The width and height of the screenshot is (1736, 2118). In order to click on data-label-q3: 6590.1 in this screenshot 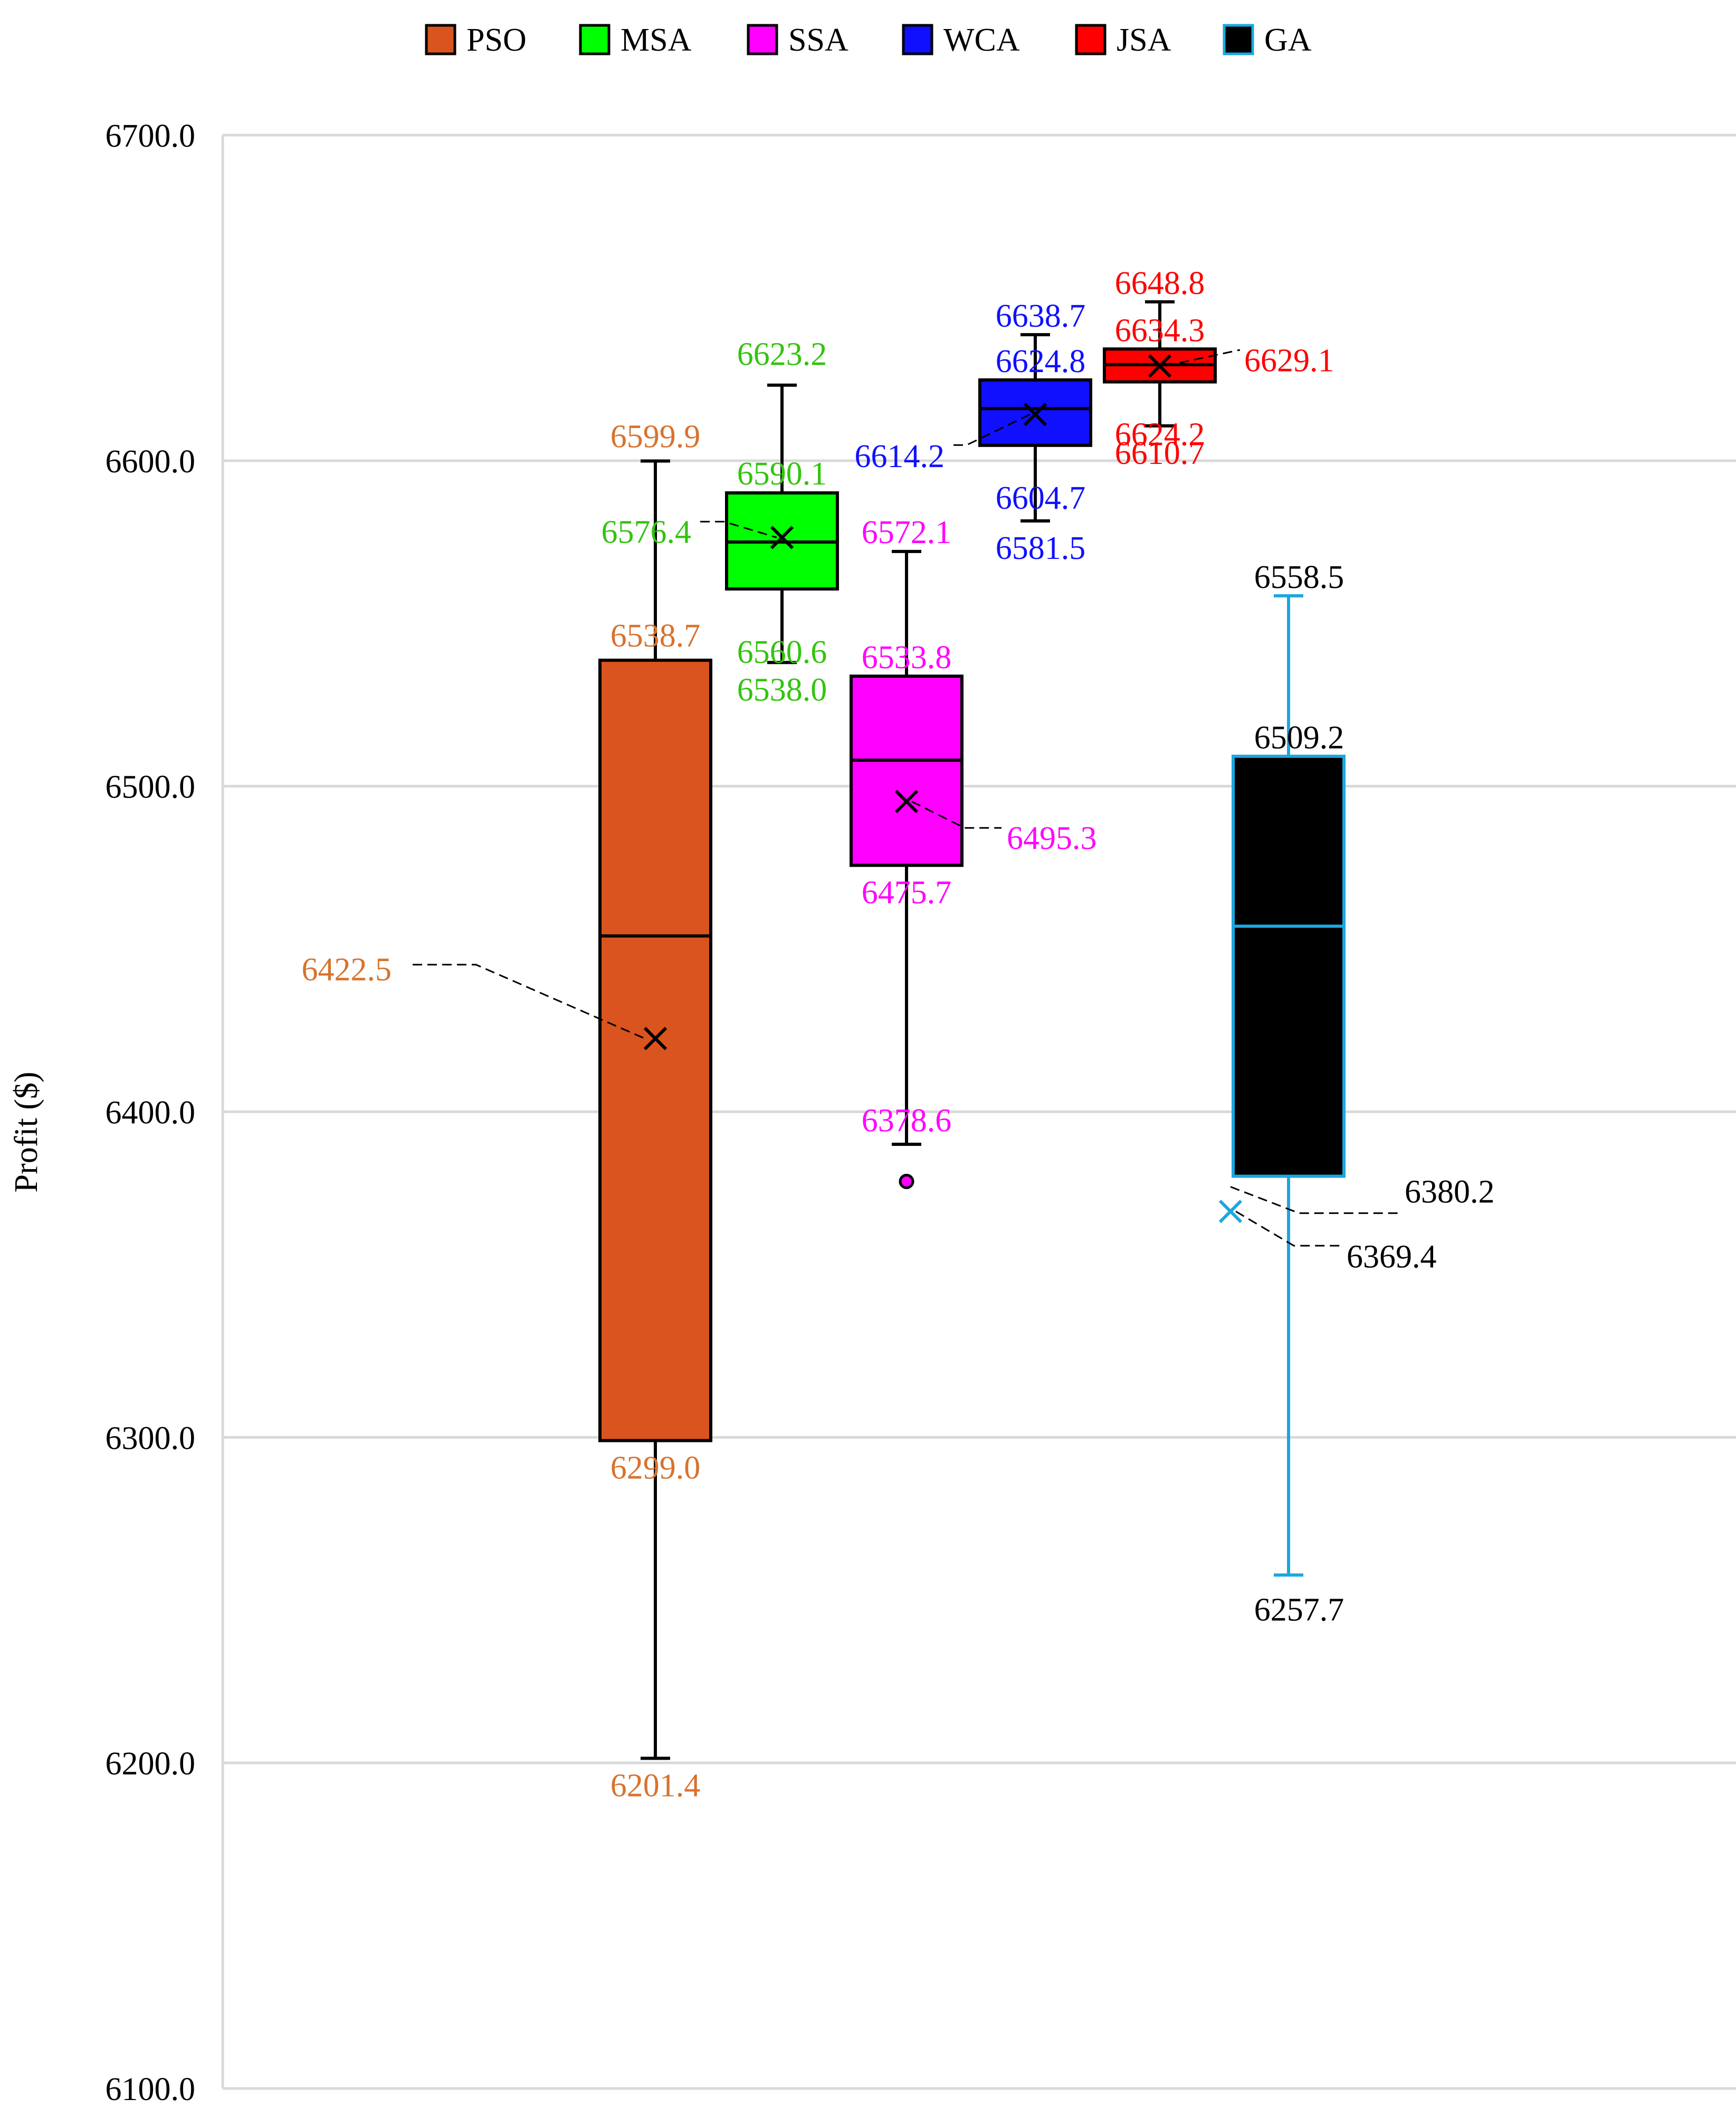, I will do `click(782, 474)`.